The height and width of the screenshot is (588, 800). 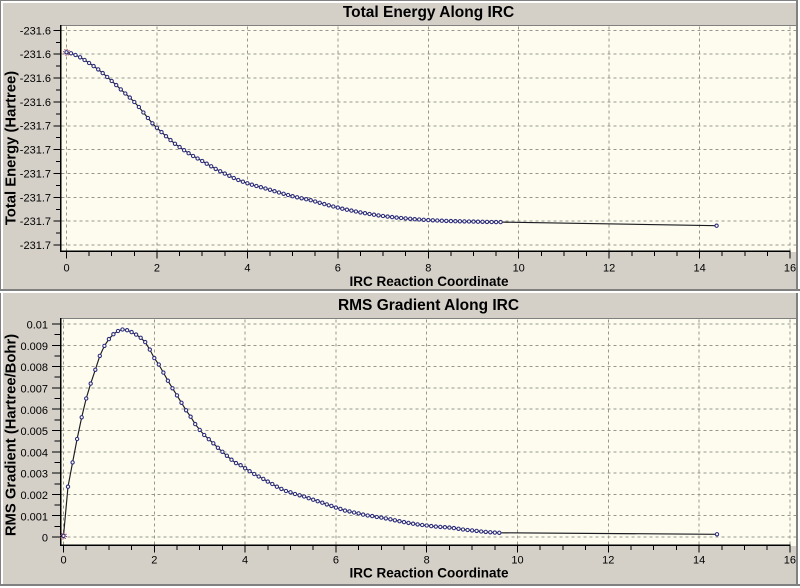 What do you see at coordinates (12, 148) in the screenshot?
I see `svg-text: Total Energy (Hartree)` at bounding box center [12, 148].